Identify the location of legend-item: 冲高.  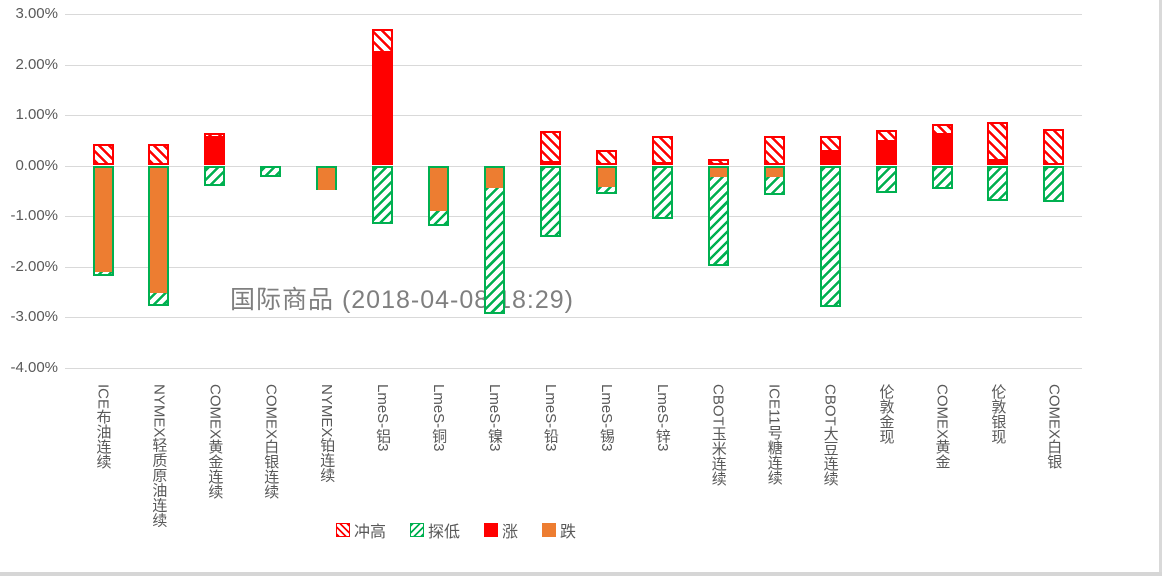
(361, 530).